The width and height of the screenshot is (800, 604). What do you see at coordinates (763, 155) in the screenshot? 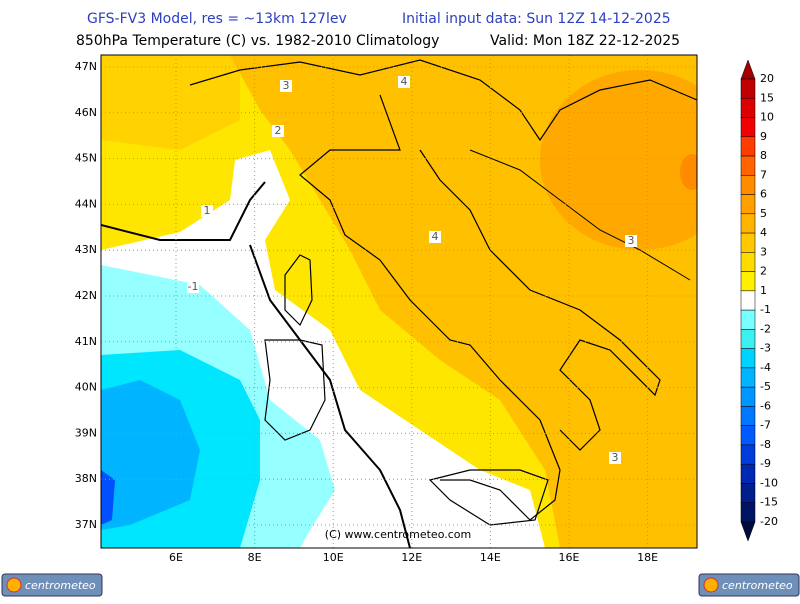
I see `colorbar-label: 8` at bounding box center [763, 155].